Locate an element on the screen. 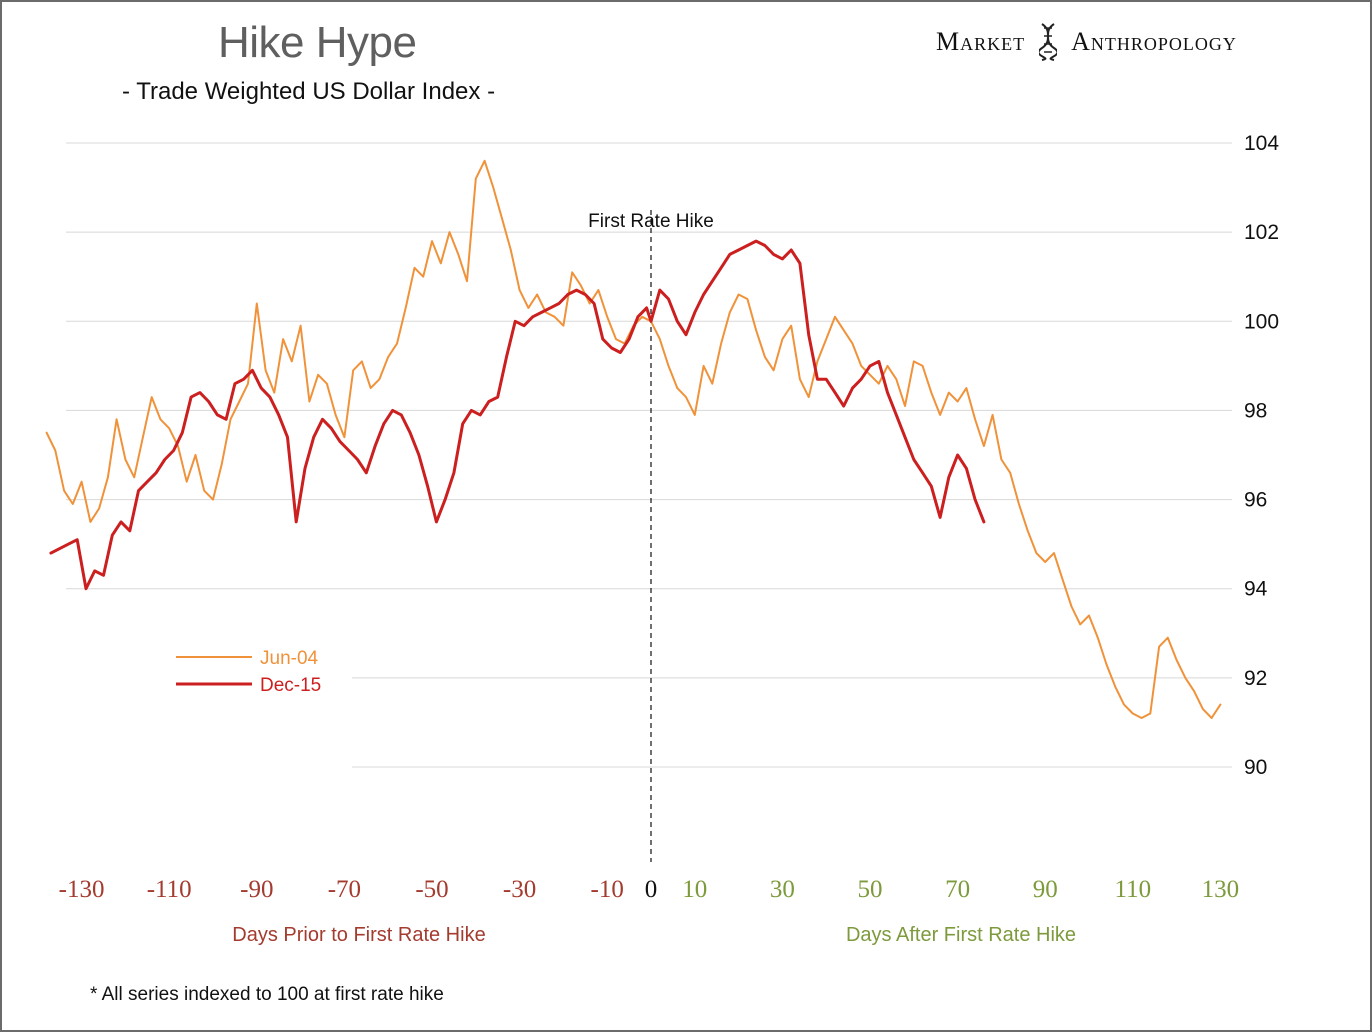 The width and height of the screenshot is (1372, 1034). y-tick-label: 92 is located at coordinates (1255, 678).